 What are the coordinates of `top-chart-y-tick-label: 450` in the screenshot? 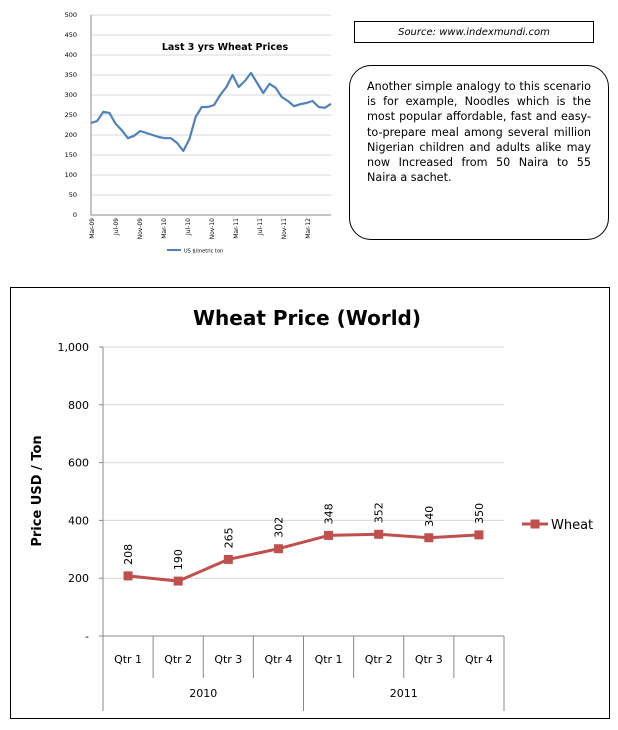 It's located at (71, 35).